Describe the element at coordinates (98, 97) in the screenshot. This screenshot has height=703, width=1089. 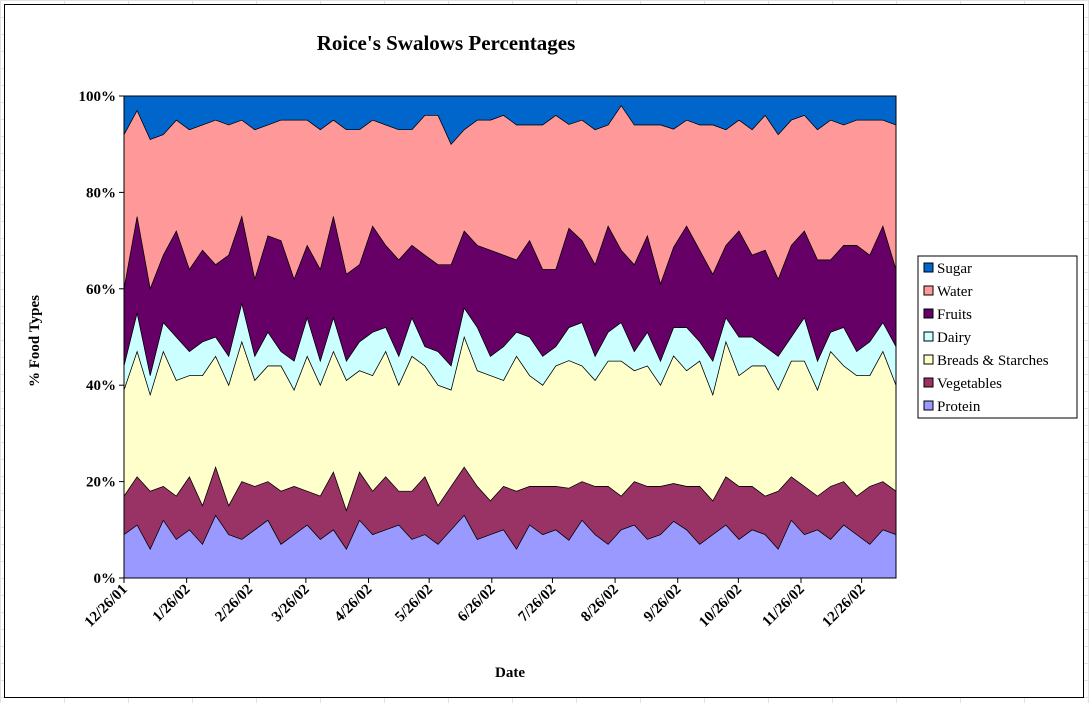
I see `y-tick-label: 100%` at that location.